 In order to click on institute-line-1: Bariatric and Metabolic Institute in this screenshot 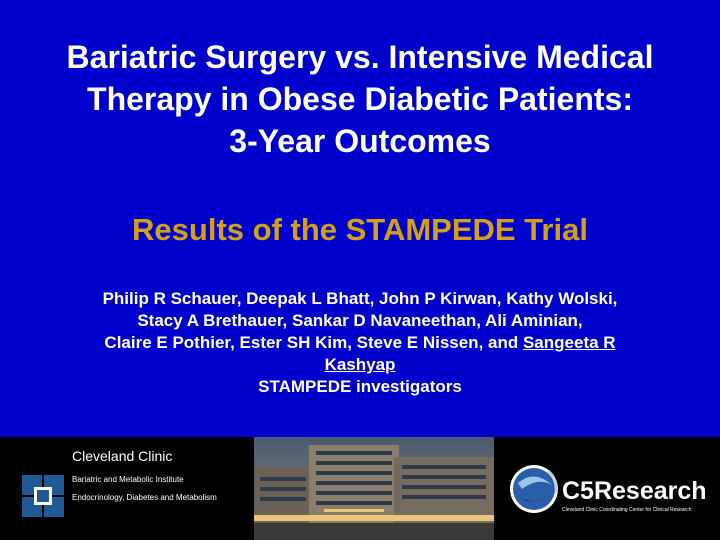, I will do `click(128, 479)`.